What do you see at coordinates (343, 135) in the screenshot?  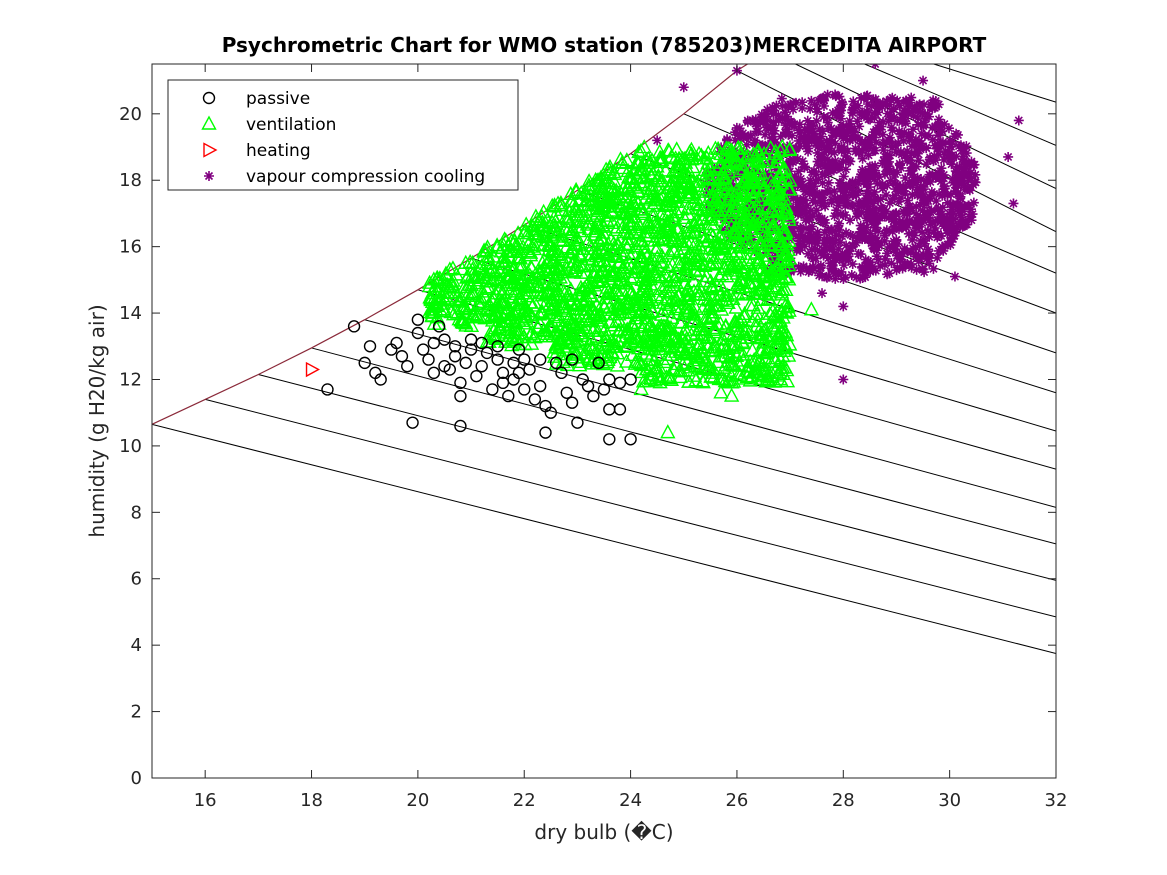 I see `legend-box` at bounding box center [343, 135].